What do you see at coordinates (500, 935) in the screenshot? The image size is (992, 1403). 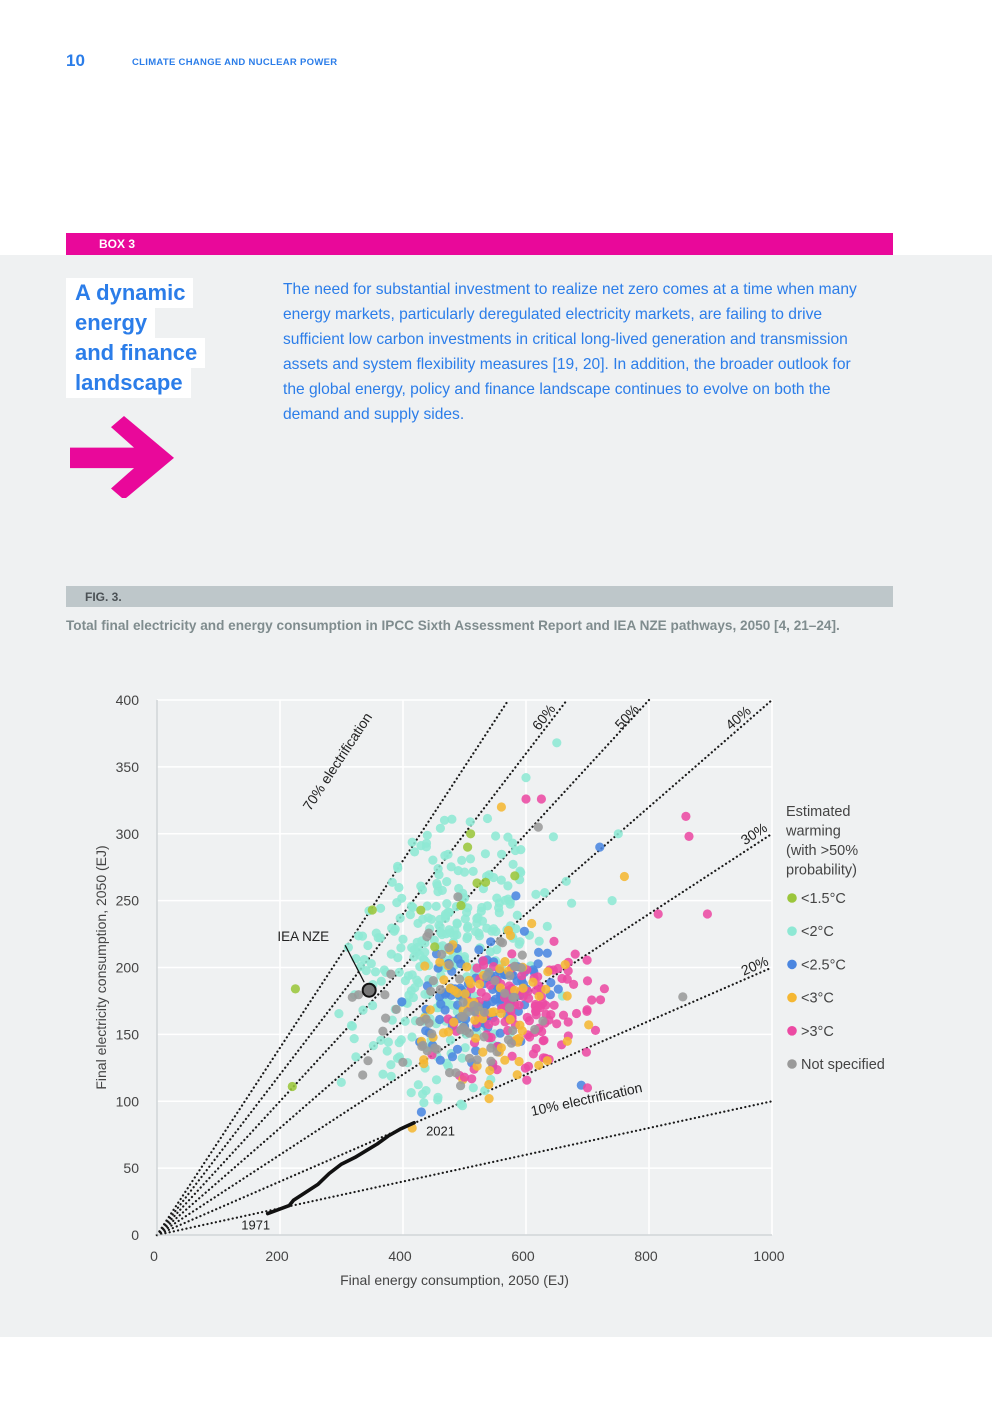 I see `scatter-points` at bounding box center [500, 935].